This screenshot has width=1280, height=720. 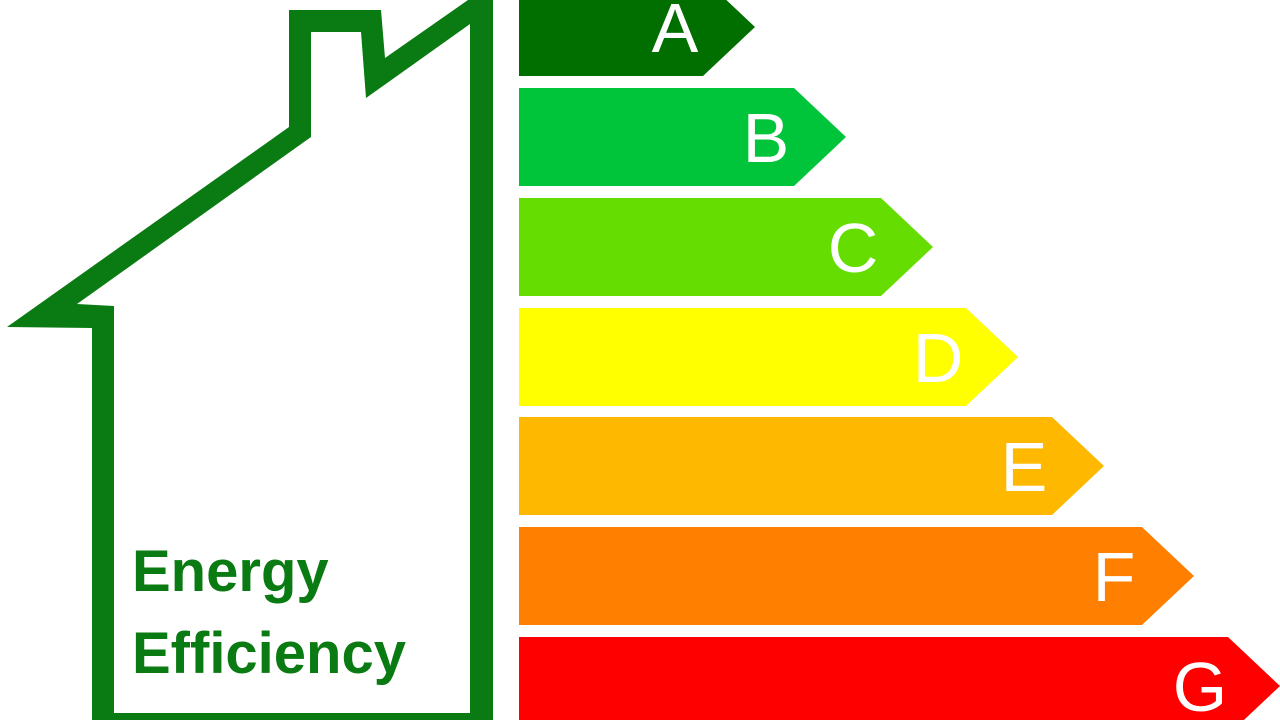 What do you see at coordinates (269, 653) in the screenshot?
I see `title-line-2: Efficiency` at bounding box center [269, 653].